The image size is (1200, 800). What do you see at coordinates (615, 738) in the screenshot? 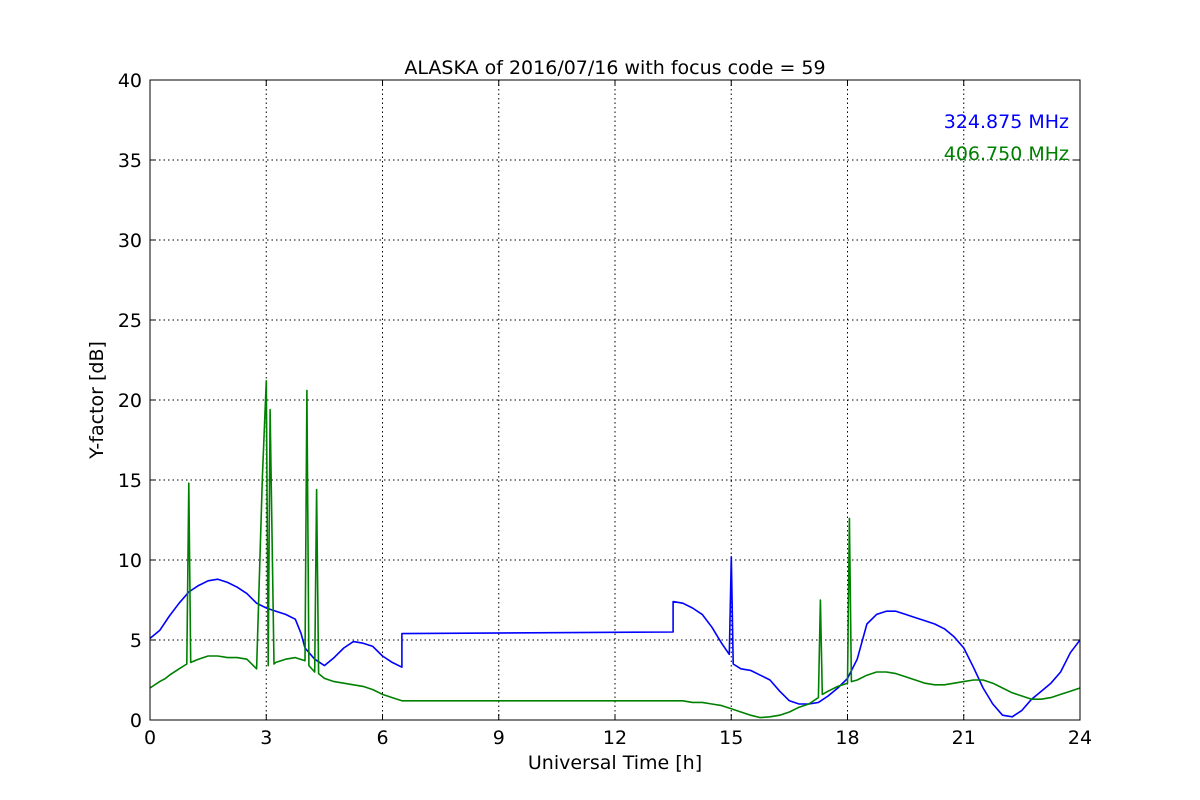
I see `x-tick-label: 12` at bounding box center [615, 738].